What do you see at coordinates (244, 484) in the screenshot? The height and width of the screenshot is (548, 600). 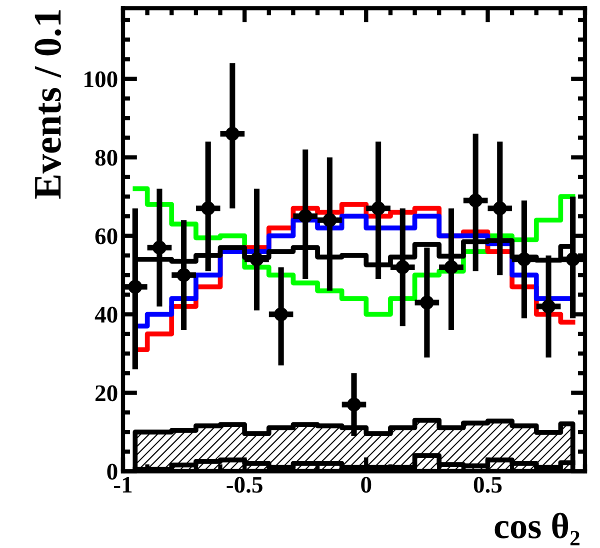 I see `x-tick-label: -0.5` at bounding box center [244, 484].